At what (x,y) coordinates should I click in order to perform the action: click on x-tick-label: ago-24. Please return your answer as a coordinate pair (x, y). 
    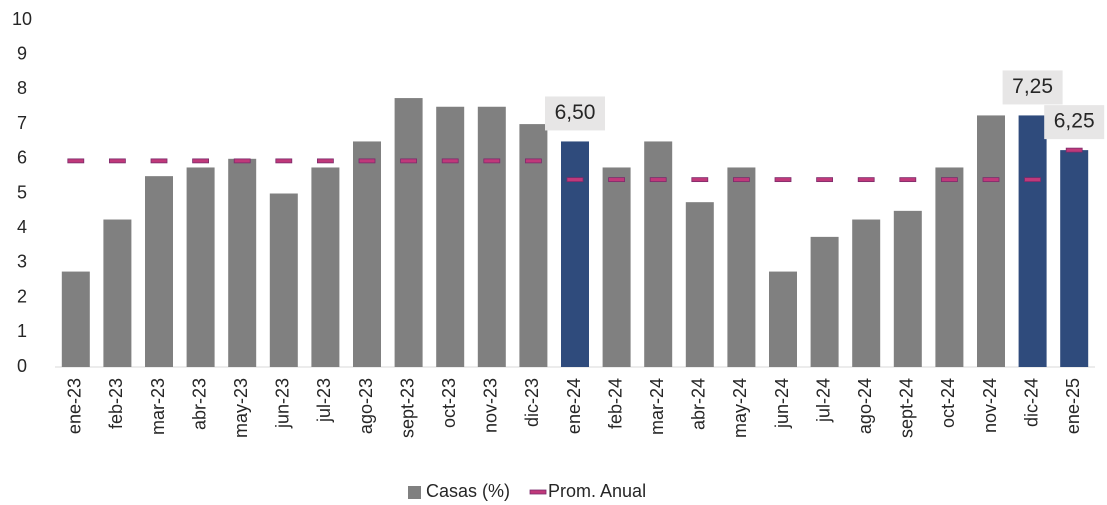
    Looking at the image, I should click on (865, 406).